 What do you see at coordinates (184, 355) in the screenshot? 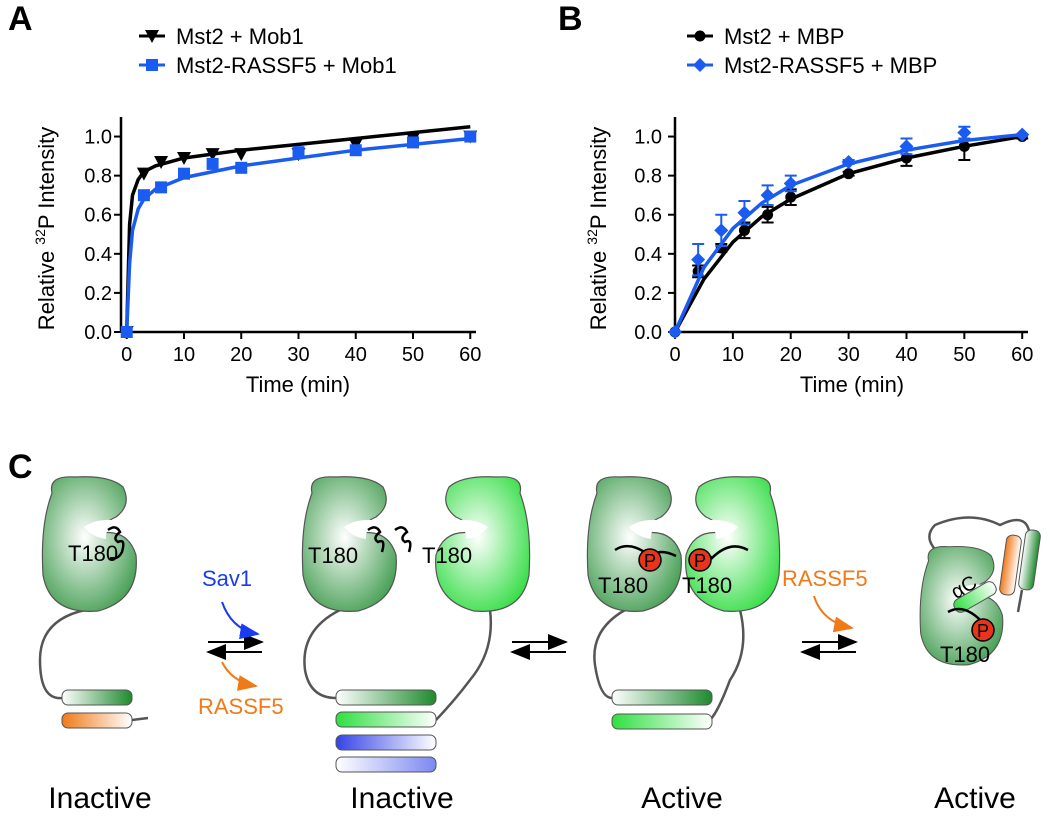
I see `x-tick-label: 10` at bounding box center [184, 355].